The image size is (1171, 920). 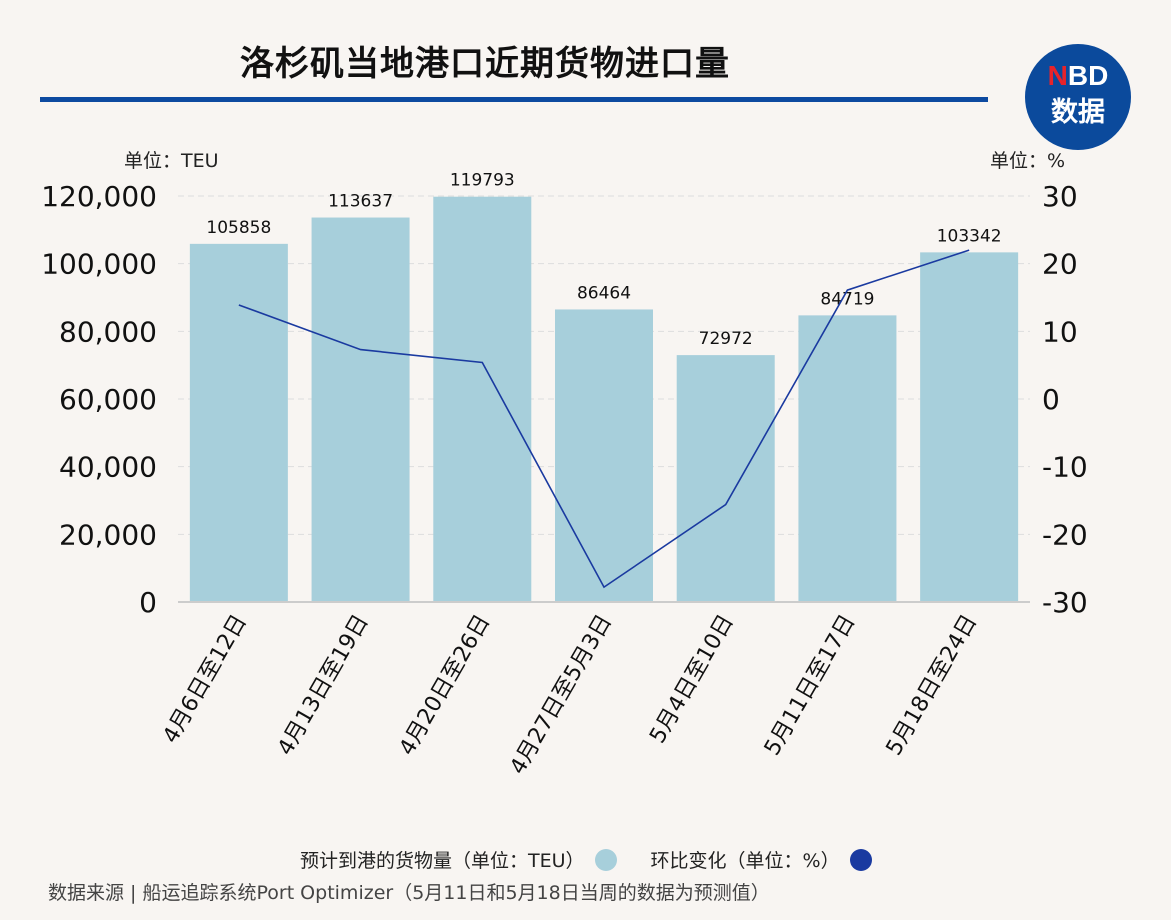 What do you see at coordinates (562, 695) in the screenshot?
I see `category-label: 4月27日至5月3日` at bounding box center [562, 695].